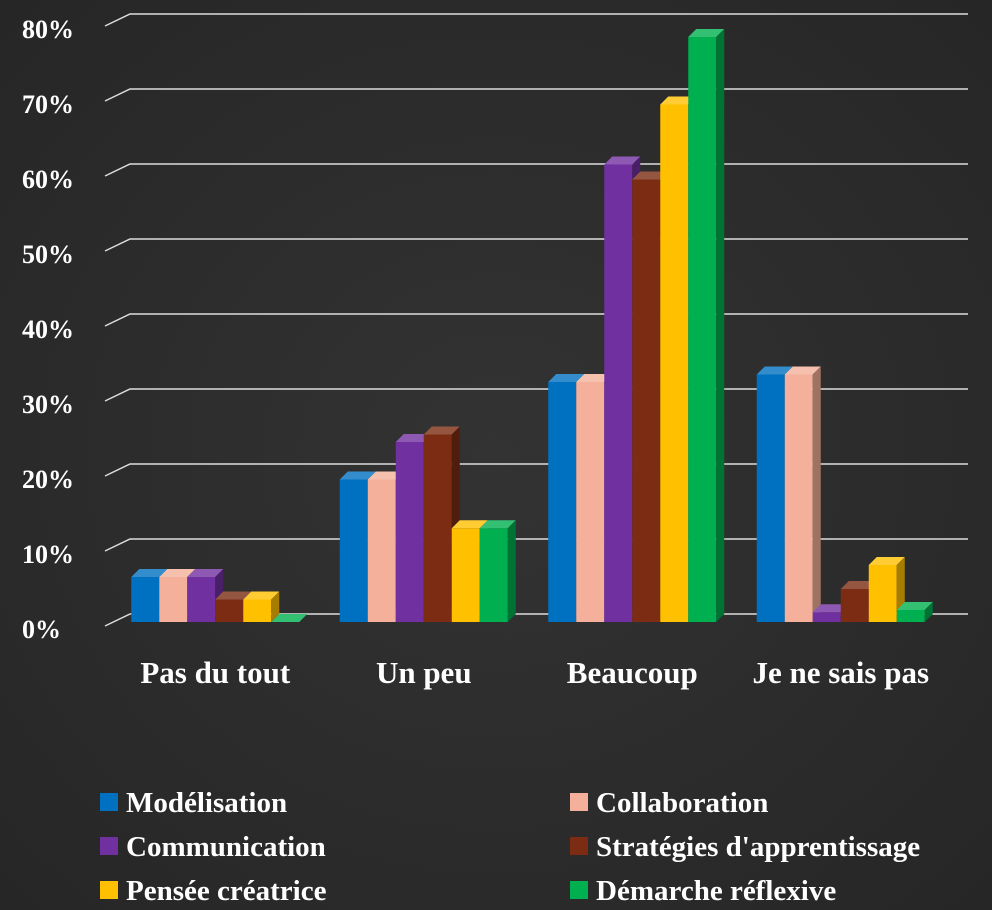  I want to click on legend-label: Stratégies d'apprentissage, so click(758, 847).